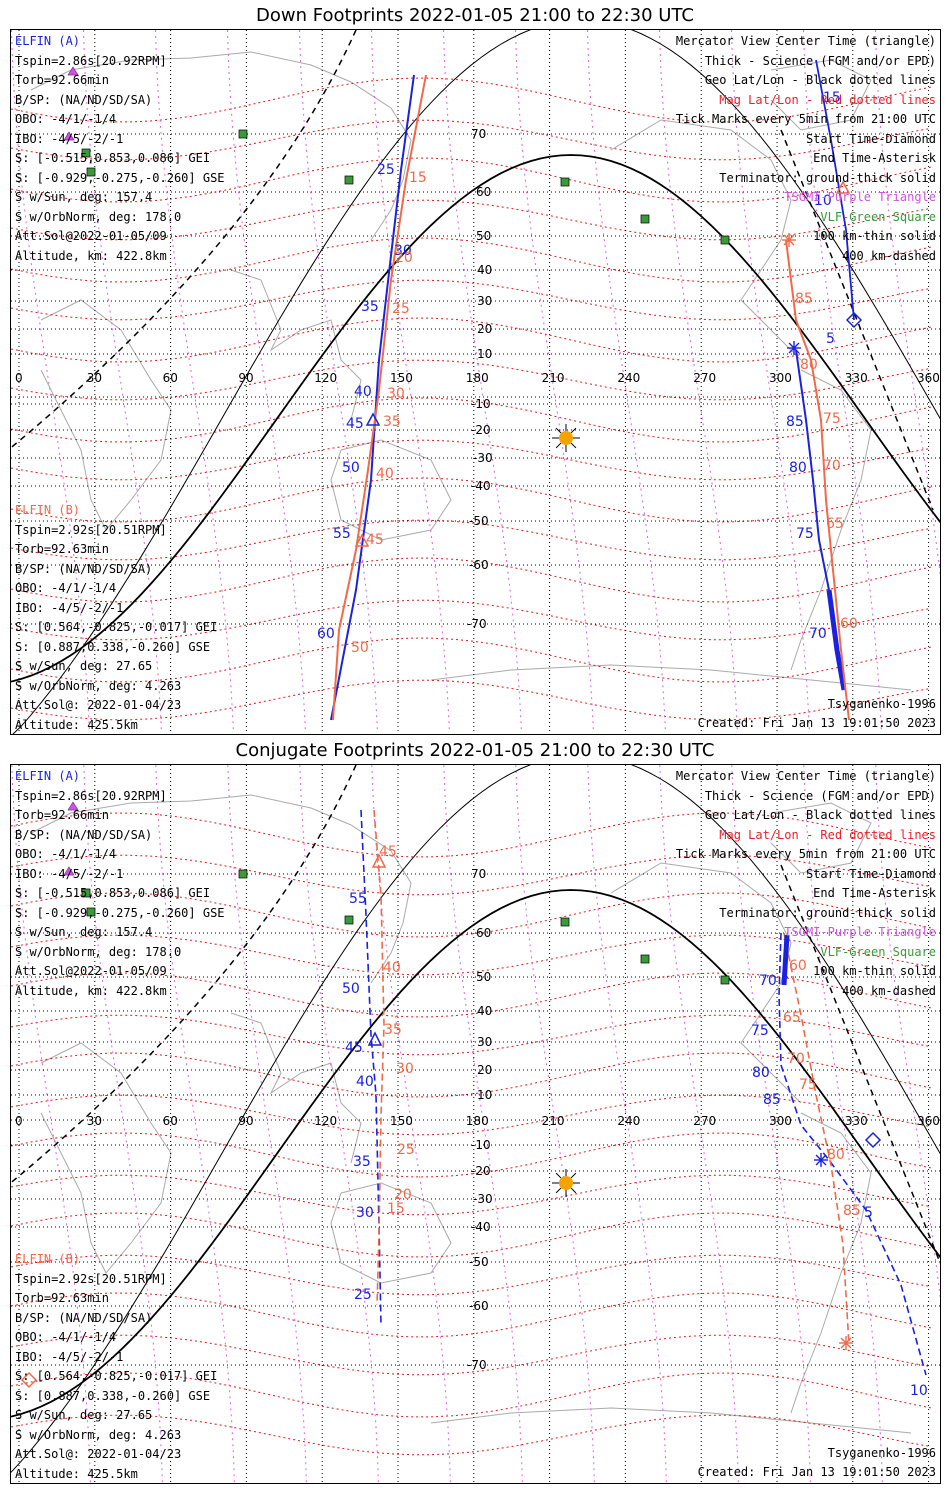  What do you see at coordinates (84, 666) in the screenshot?
I see `elfin-b-line: S w/Sun, deg: 27.65` at bounding box center [84, 666].